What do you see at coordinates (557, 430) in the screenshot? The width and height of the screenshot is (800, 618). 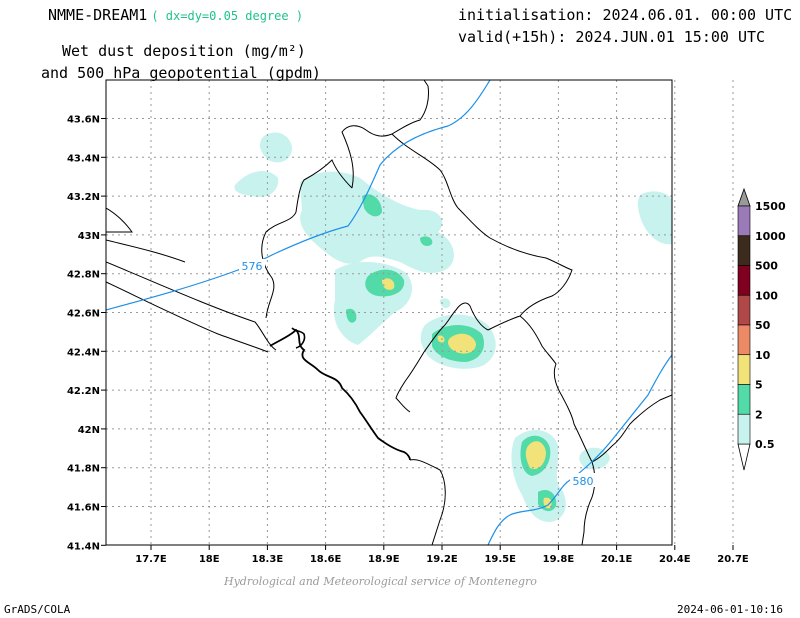 I see `border-kos-mkd-alb` at bounding box center [557, 430].